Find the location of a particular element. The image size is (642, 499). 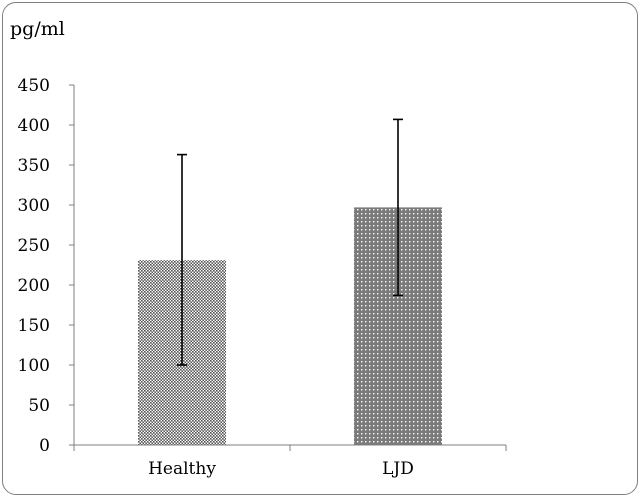

y-tick-label: 100 is located at coordinates (34, 366).